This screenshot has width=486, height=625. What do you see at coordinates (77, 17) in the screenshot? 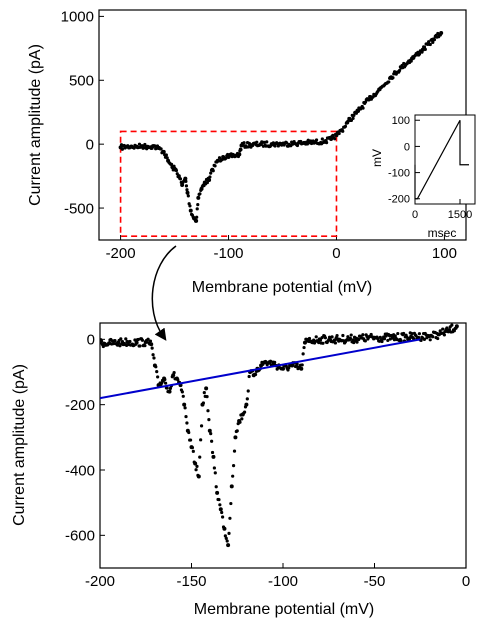
I see `main-y-tick-label: 1000` at bounding box center [77, 17].